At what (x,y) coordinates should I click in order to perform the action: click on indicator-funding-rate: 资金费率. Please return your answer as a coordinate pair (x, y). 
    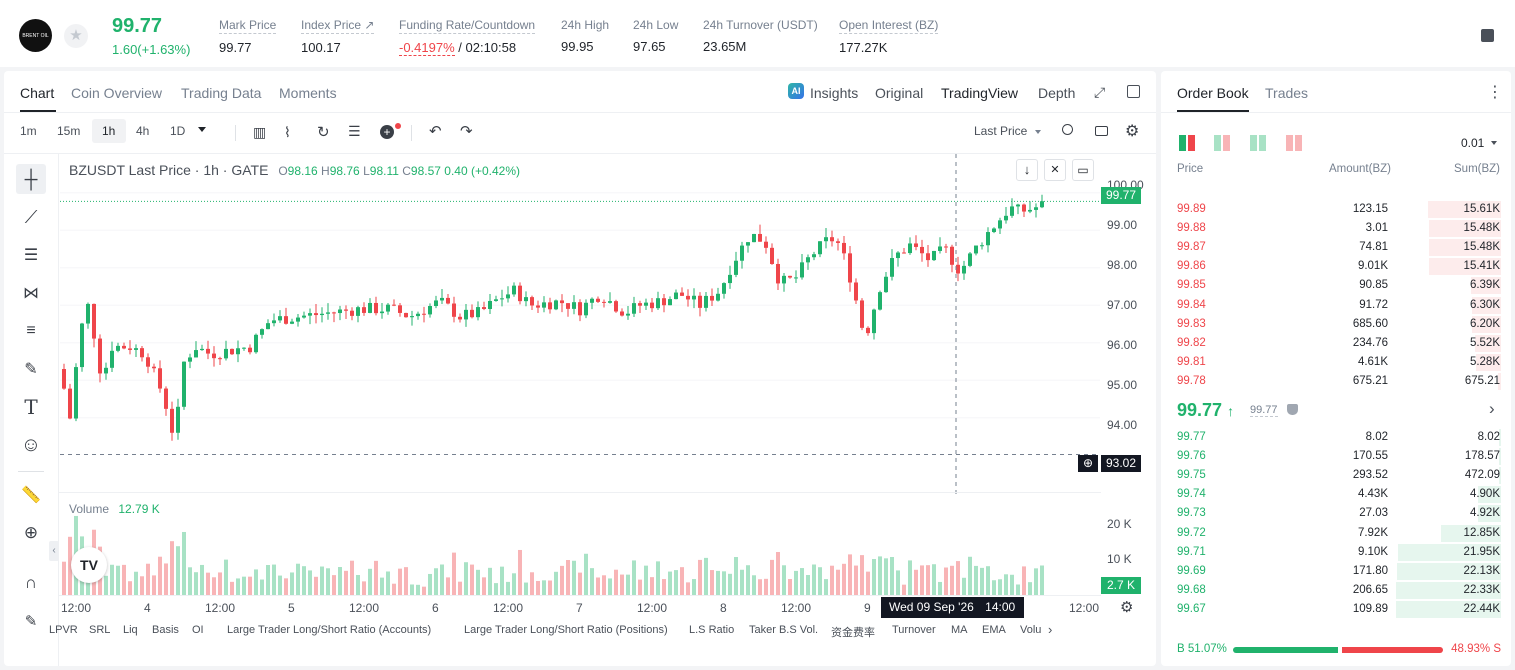
    Looking at the image, I should click on (853, 633).